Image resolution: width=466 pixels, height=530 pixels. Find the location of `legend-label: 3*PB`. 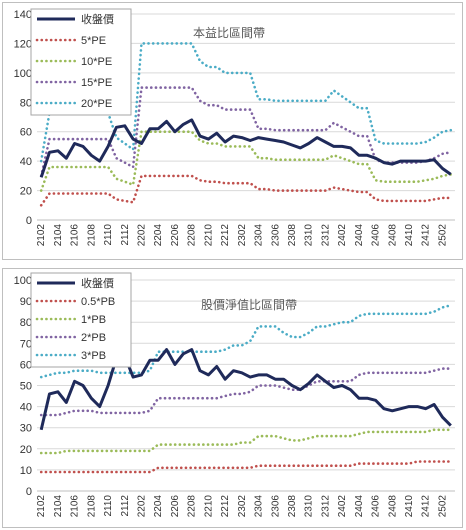

legend-label: 3*PB is located at coordinates (93, 356).